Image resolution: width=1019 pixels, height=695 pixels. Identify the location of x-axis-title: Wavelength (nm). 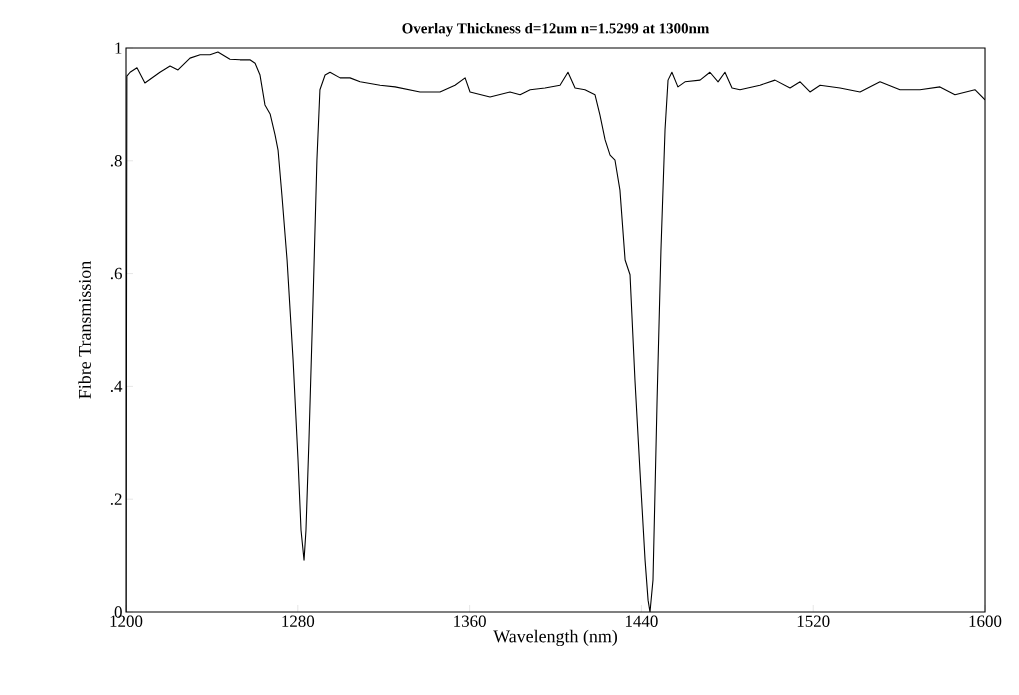
(555, 638).